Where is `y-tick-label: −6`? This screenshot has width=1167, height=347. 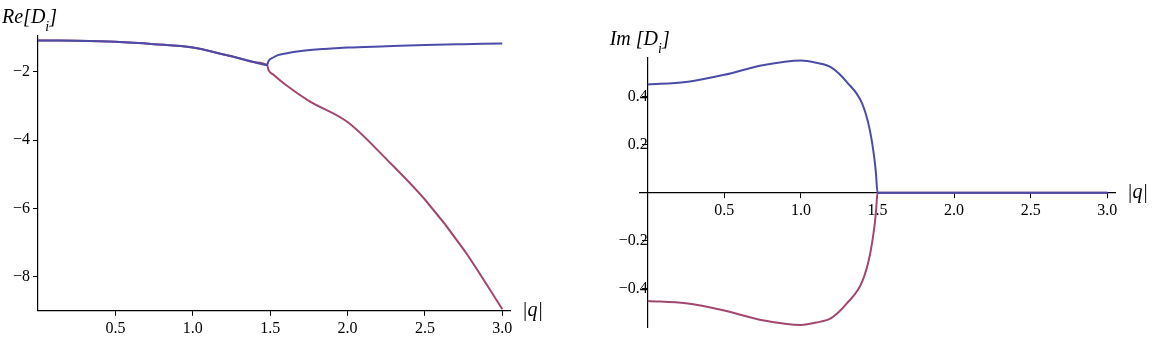 y-tick-label: −6 is located at coordinates (21, 207).